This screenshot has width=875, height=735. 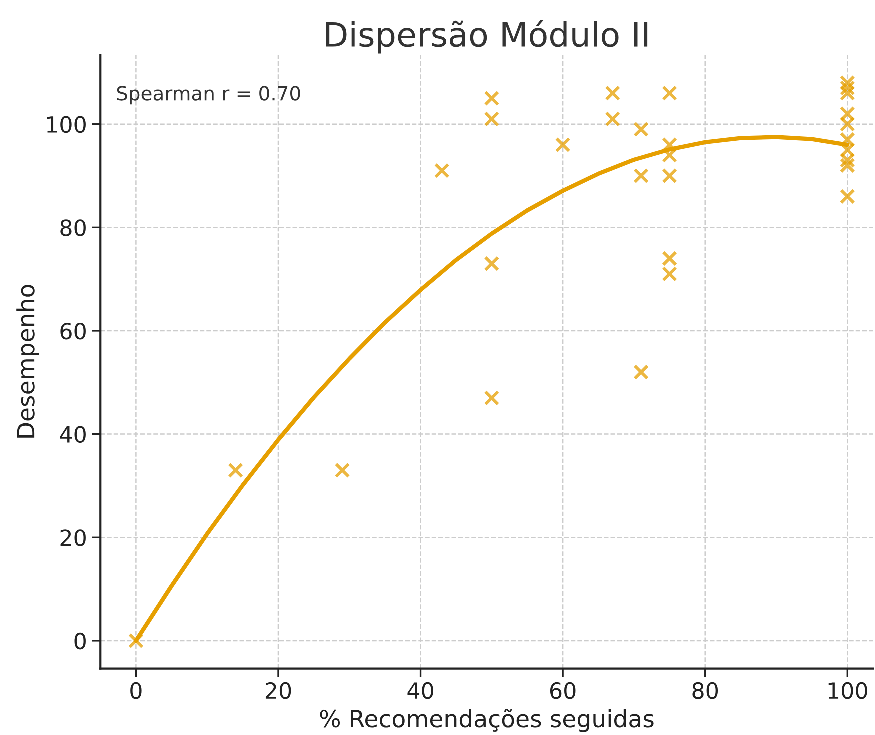 What do you see at coordinates (73, 435) in the screenshot?
I see `y-tick-label: 40` at bounding box center [73, 435].